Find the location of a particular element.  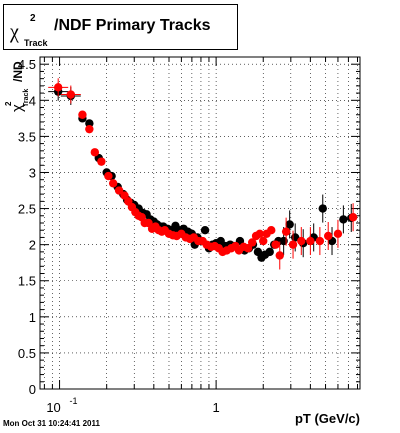

y-tick-label: 4 is located at coordinates (32, 100).